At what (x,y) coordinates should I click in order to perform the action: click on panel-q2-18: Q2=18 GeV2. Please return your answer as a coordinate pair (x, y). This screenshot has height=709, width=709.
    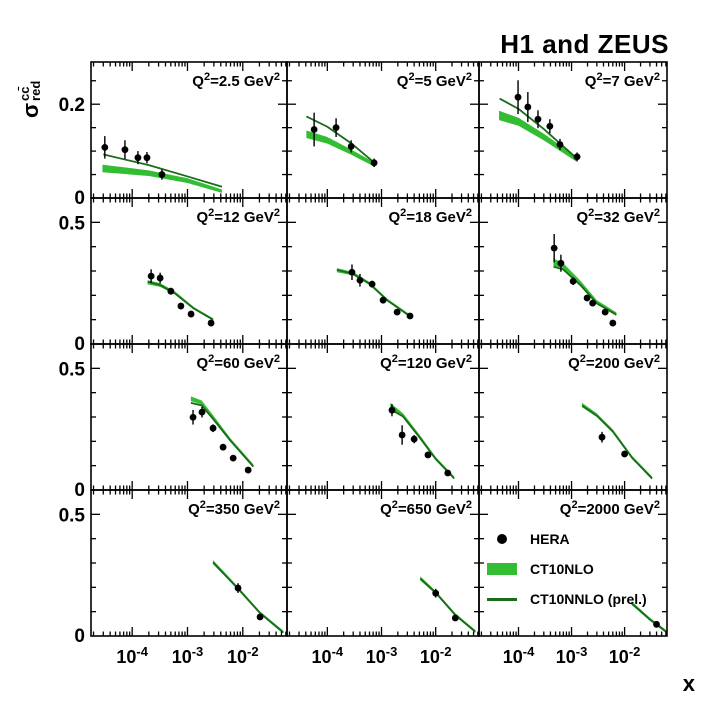
    Looking at the image, I should click on (383, 271).